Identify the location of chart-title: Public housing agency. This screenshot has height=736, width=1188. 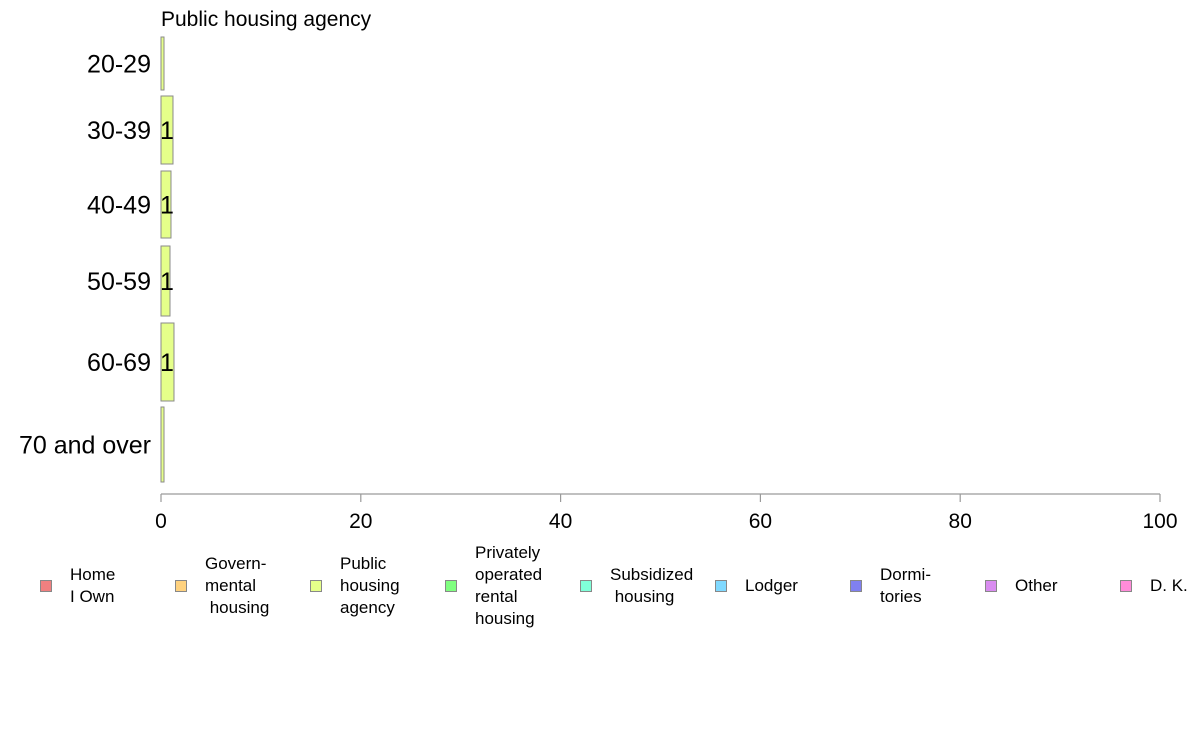
(266, 19).